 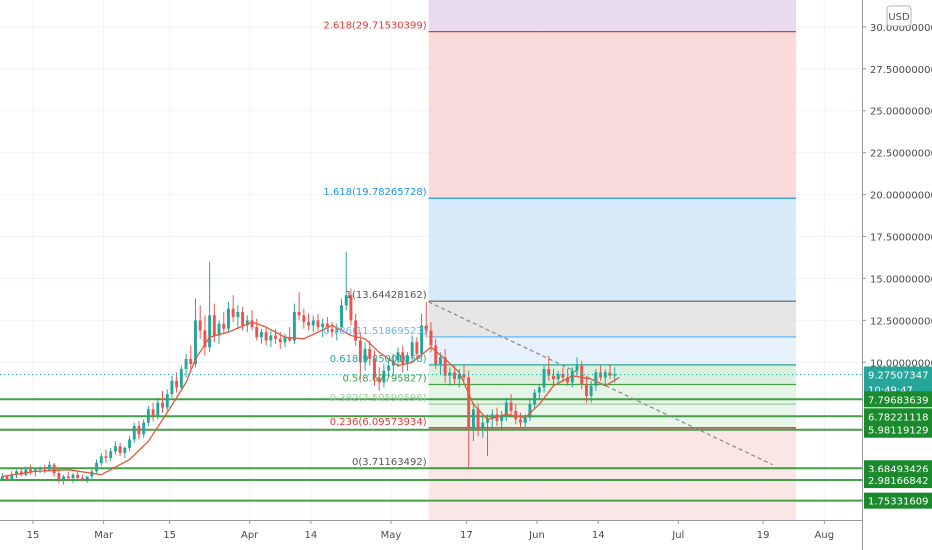 I want to click on price-tick-label: 30.00000000, so click(x=901, y=28).